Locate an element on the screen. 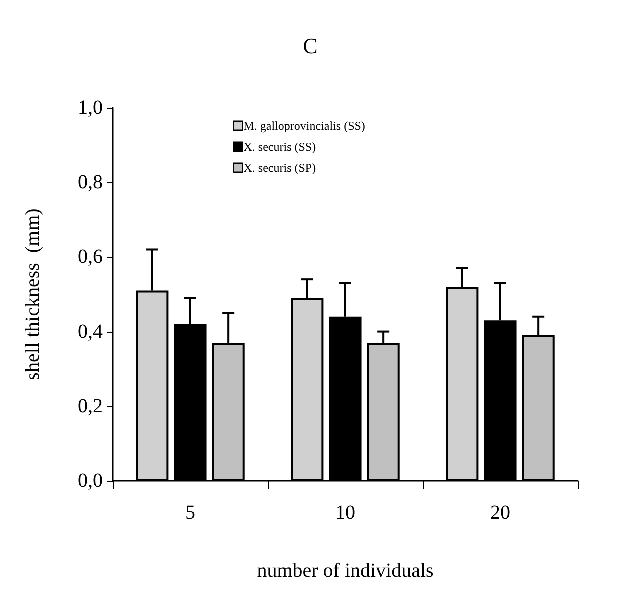  y-tick-label: 0,6 is located at coordinates (90, 257).